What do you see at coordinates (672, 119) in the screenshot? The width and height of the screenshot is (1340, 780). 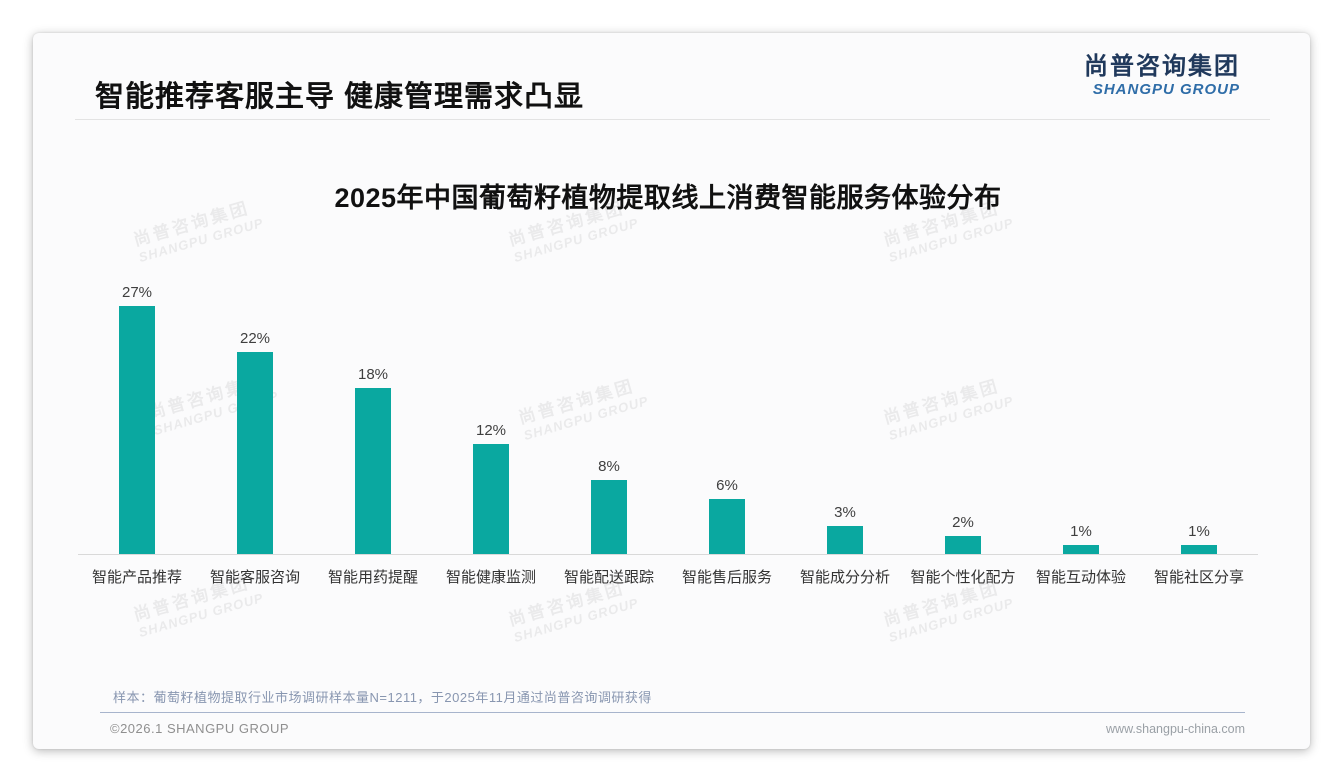 I see `header-divider` at bounding box center [672, 119].